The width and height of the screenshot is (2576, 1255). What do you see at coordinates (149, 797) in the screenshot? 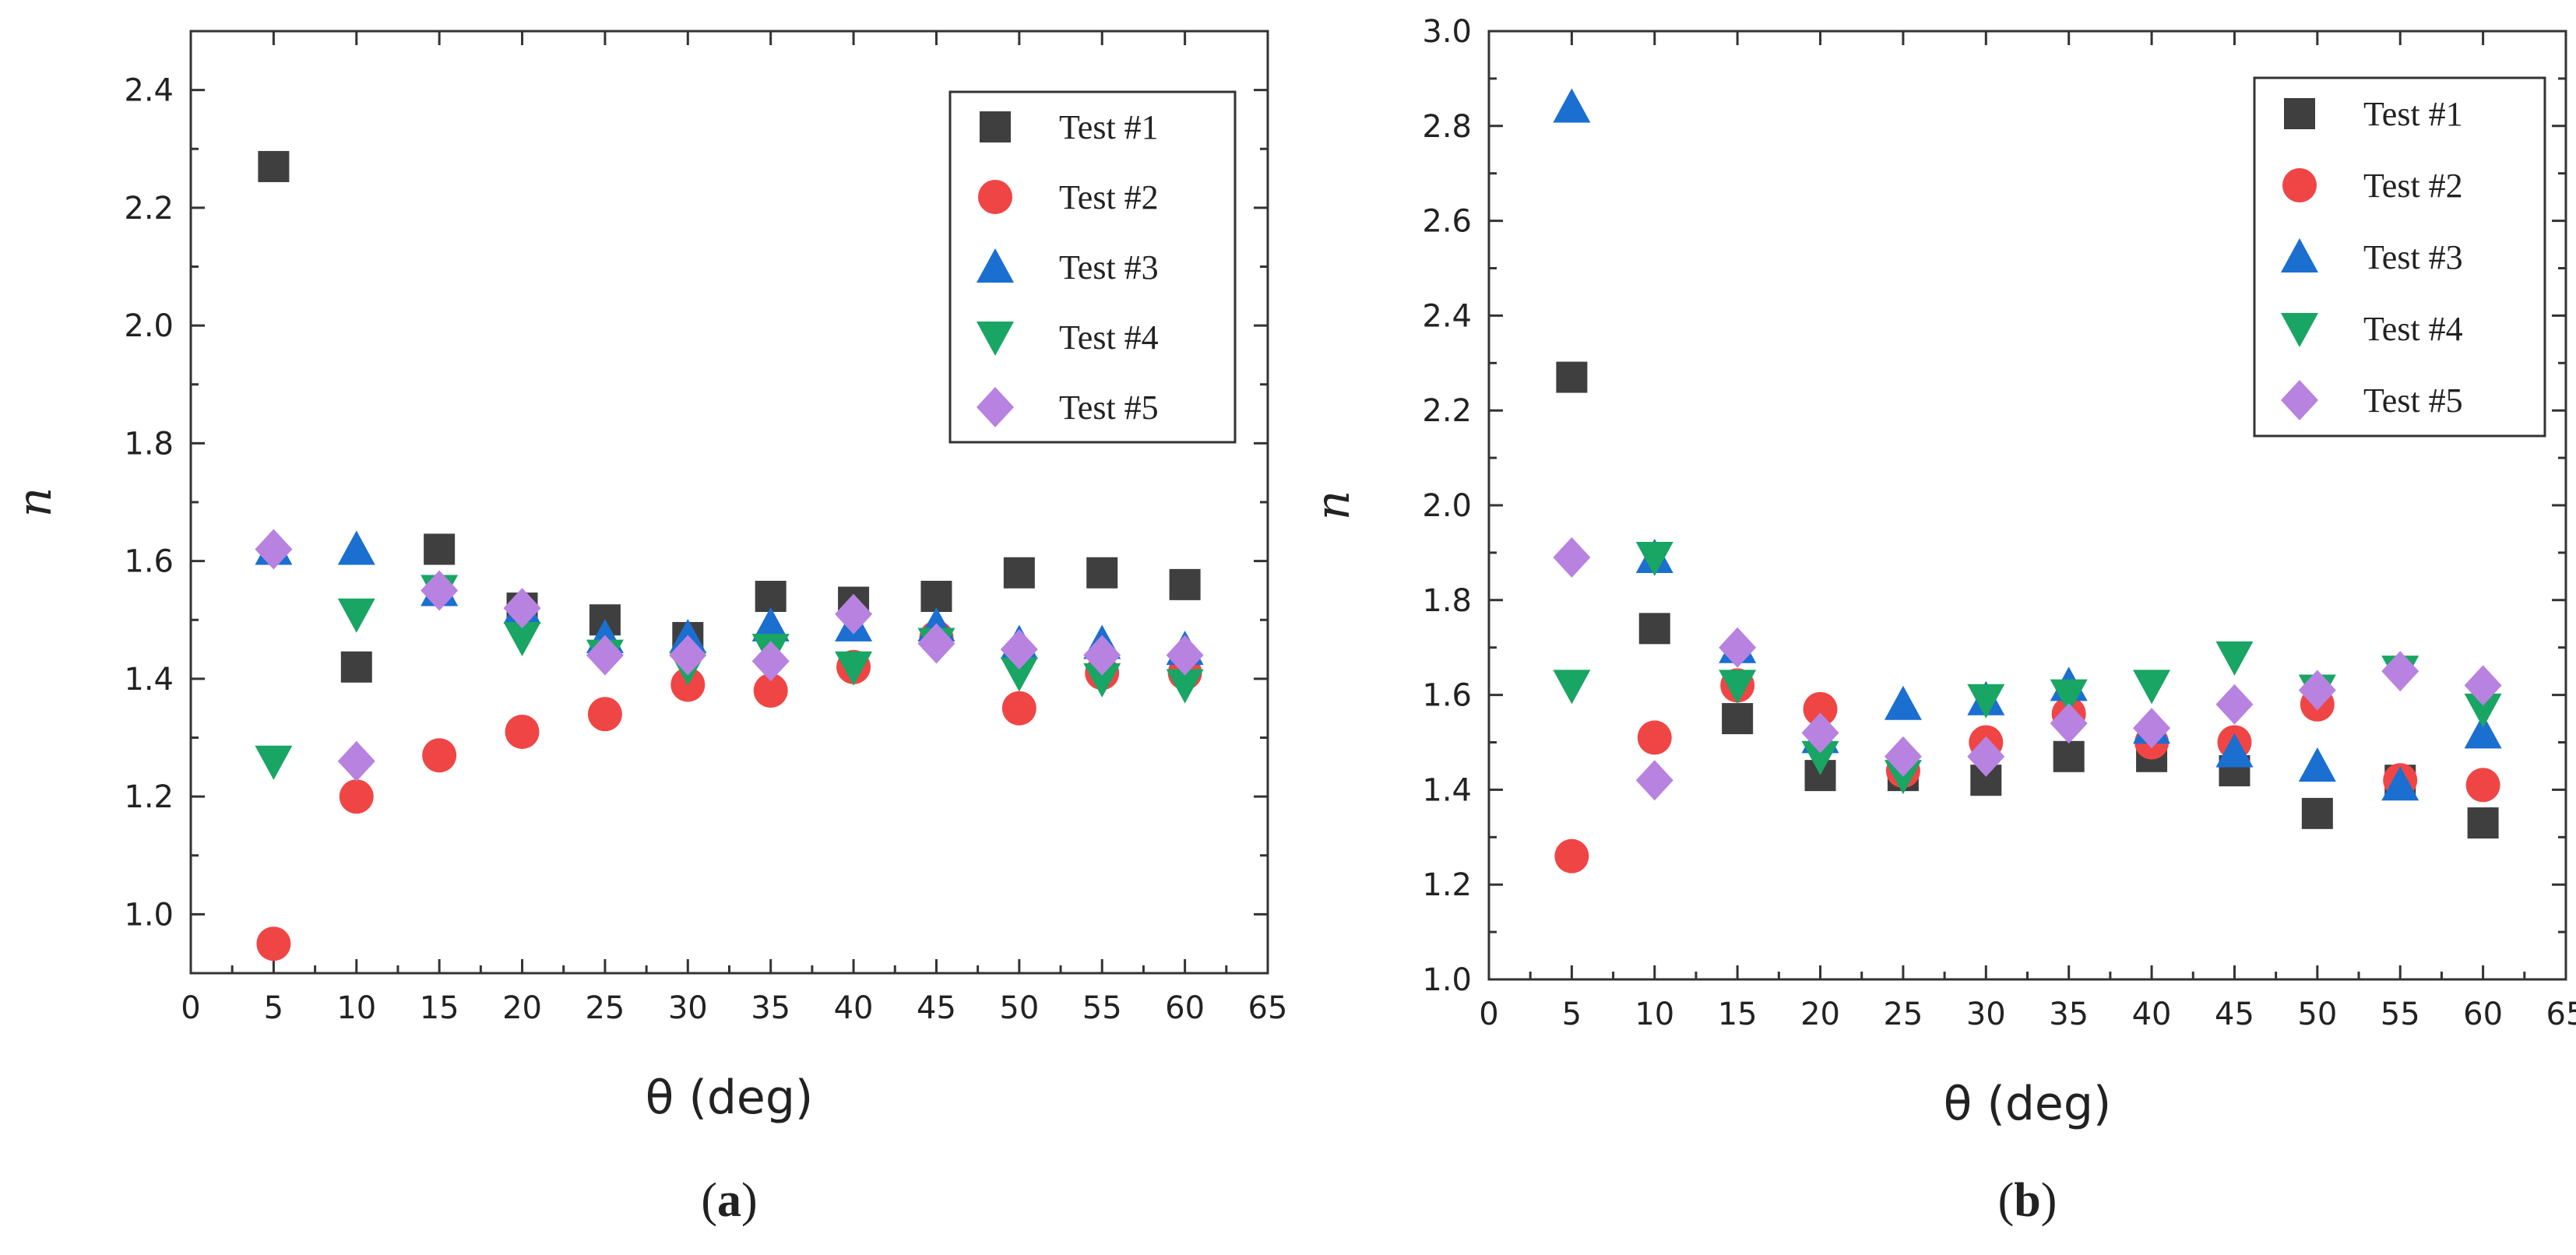
I see `y-tick-label: 1.2` at bounding box center [149, 797].